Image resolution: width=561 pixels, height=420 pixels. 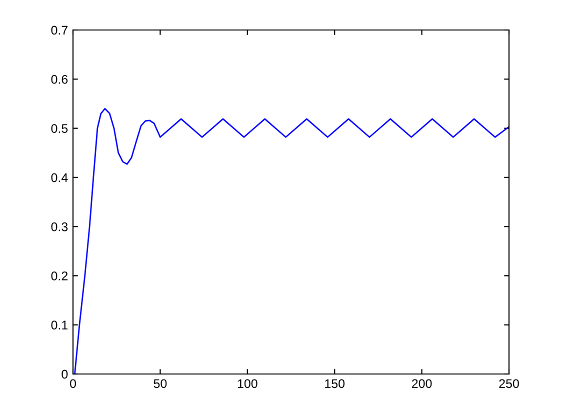 What do you see at coordinates (335, 383) in the screenshot?
I see `x-tick-label: 150` at bounding box center [335, 383].